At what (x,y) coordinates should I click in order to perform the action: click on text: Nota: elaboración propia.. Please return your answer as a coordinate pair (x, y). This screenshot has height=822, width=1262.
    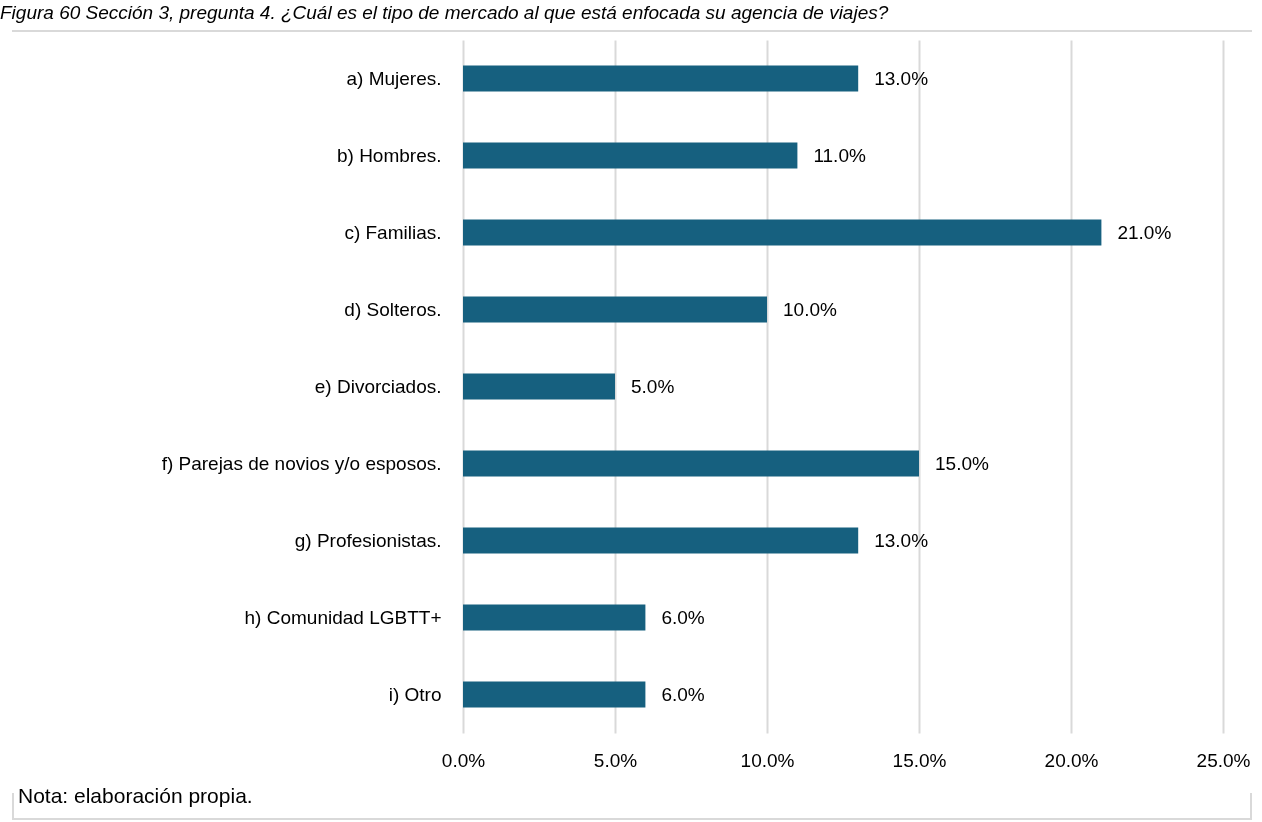
    Looking at the image, I should click on (135, 796).